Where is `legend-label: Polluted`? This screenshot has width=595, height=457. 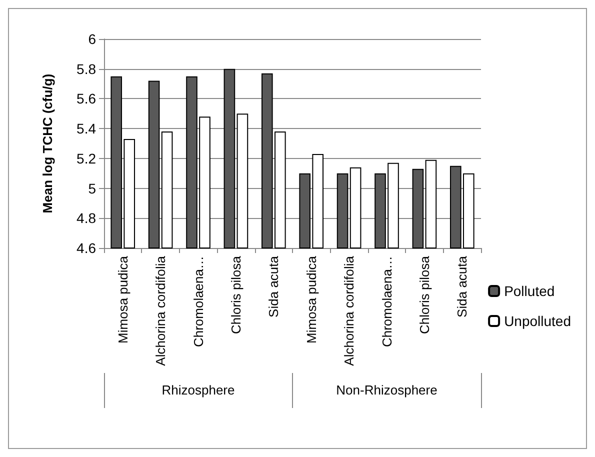
legend-label: Polluted is located at coordinates (529, 291).